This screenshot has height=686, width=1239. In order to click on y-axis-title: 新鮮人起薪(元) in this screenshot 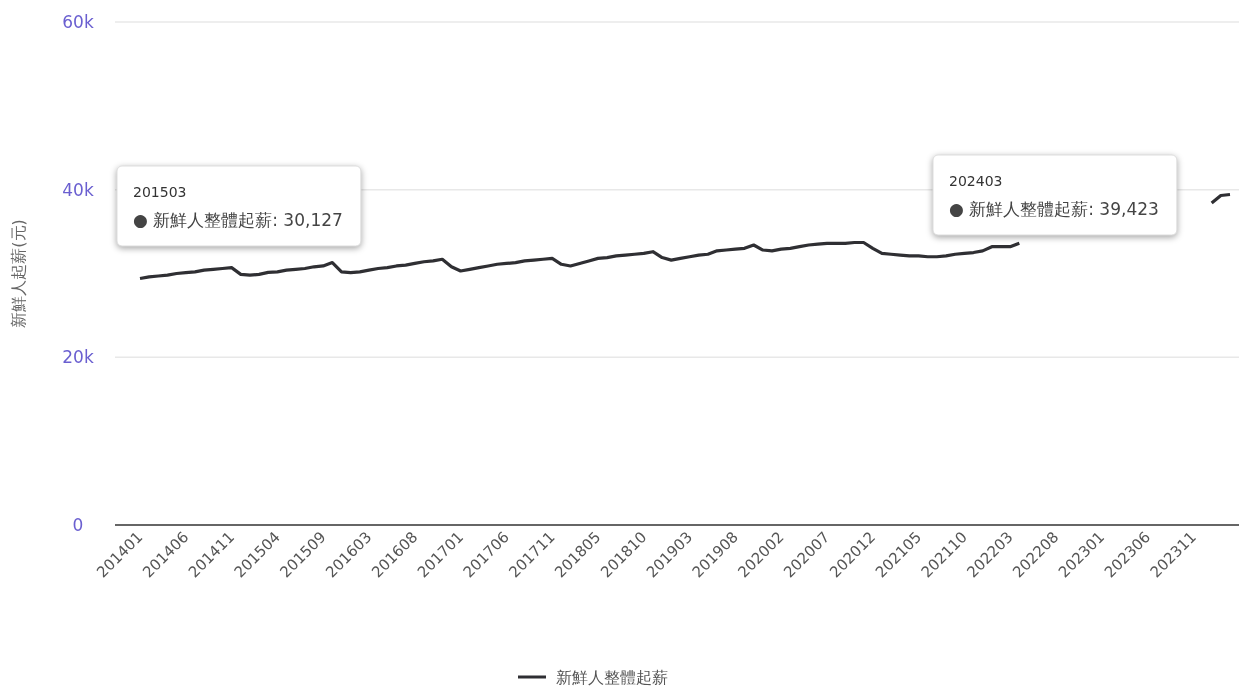, I will do `click(18, 273)`.